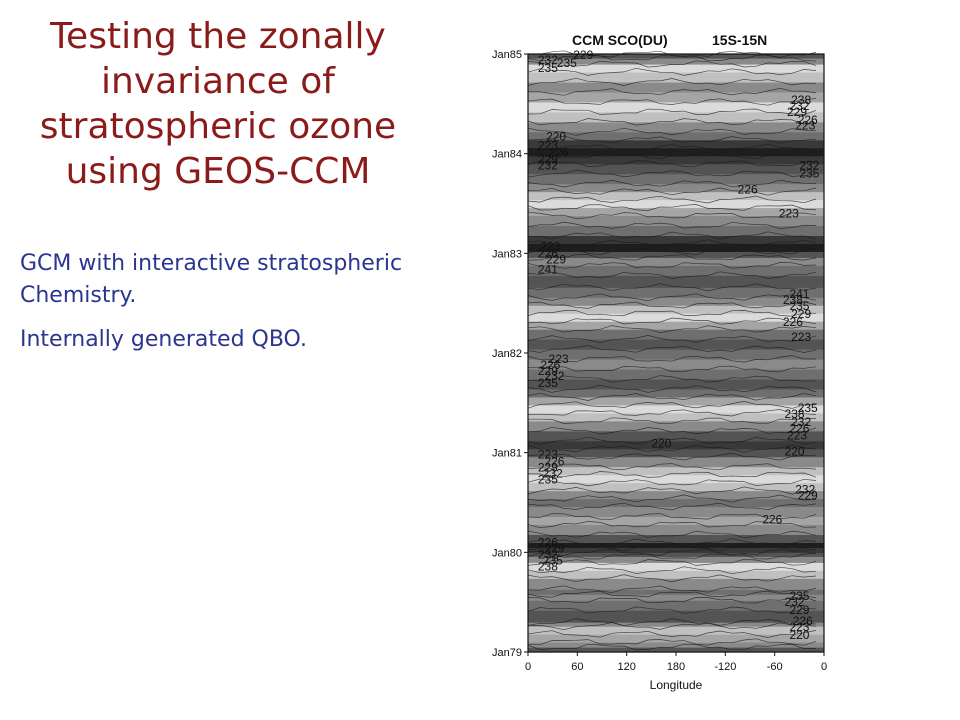 Image resolution: width=960 pixels, height=720 pixels. What do you see at coordinates (676, 685) in the screenshot?
I see `x-axis-label: Longitude` at bounding box center [676, 685].